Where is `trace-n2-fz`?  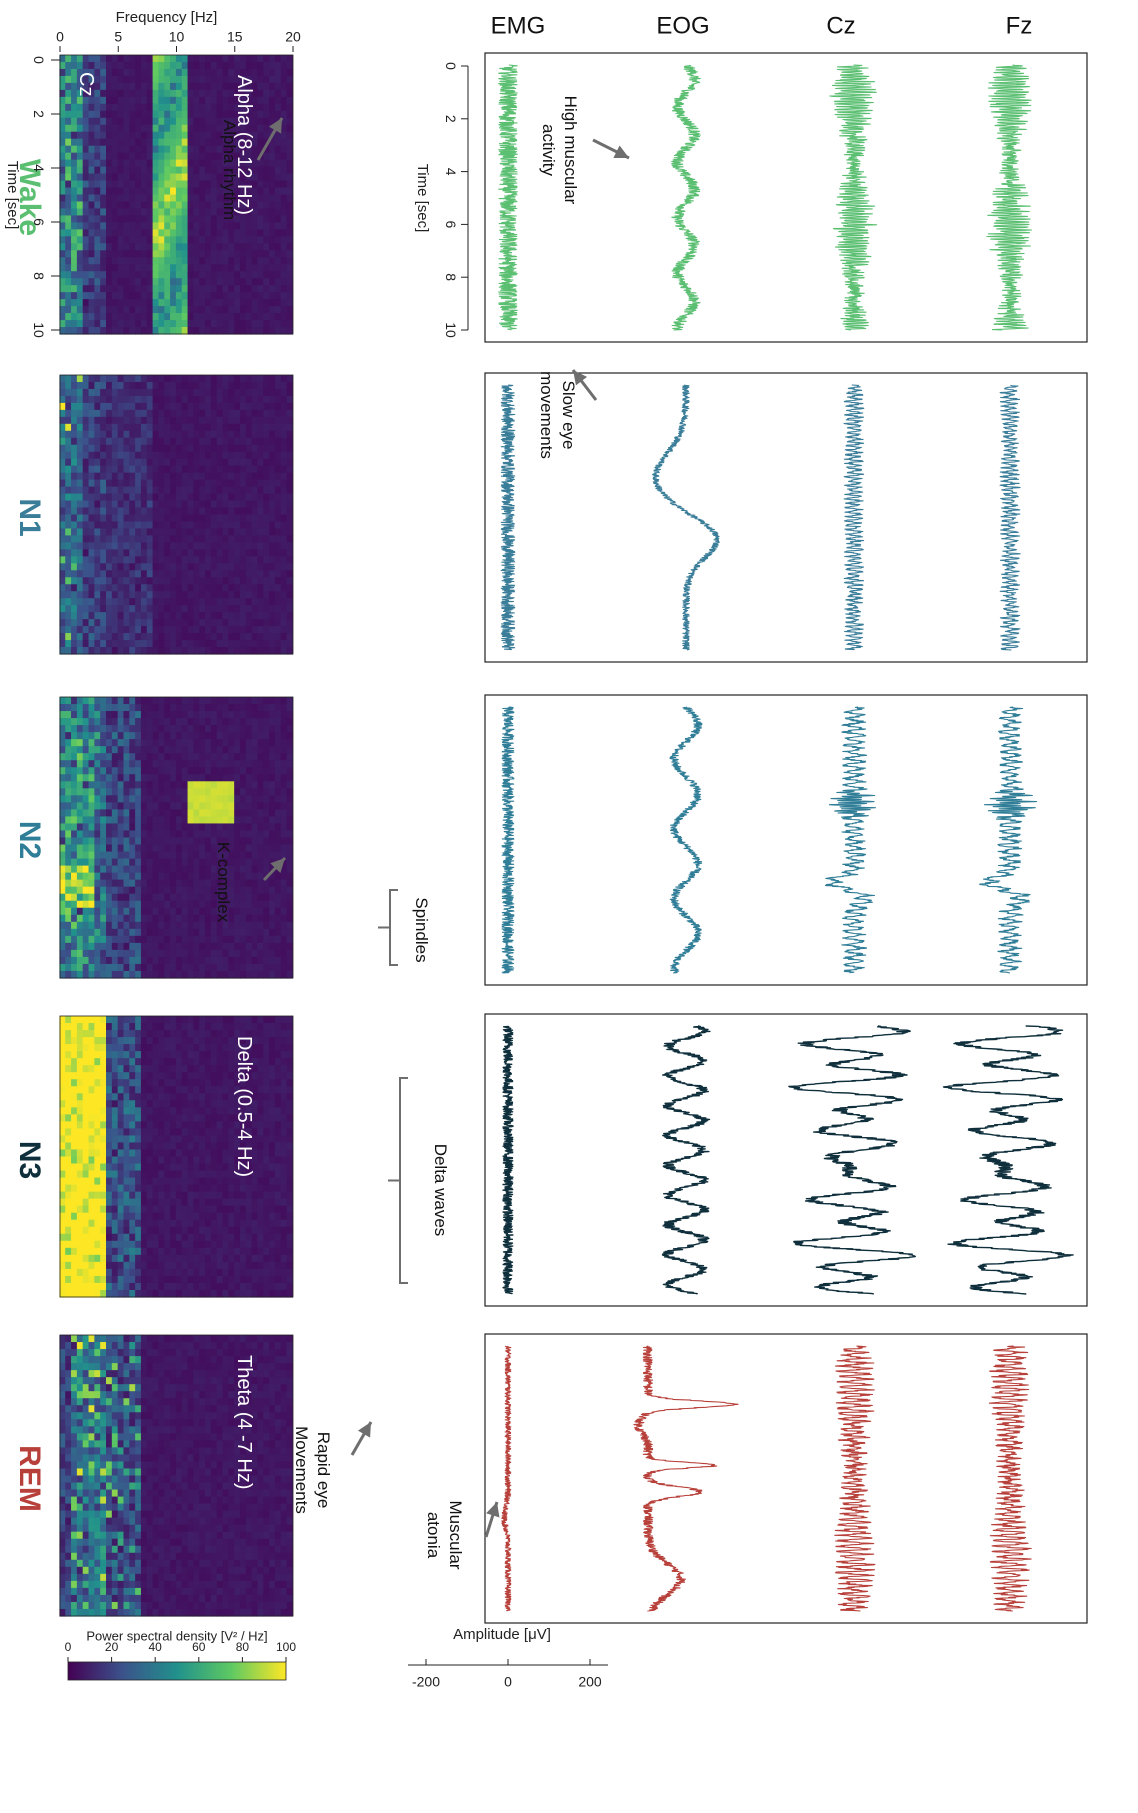
trace-n2-fz is located at coordinates (1008, 840).